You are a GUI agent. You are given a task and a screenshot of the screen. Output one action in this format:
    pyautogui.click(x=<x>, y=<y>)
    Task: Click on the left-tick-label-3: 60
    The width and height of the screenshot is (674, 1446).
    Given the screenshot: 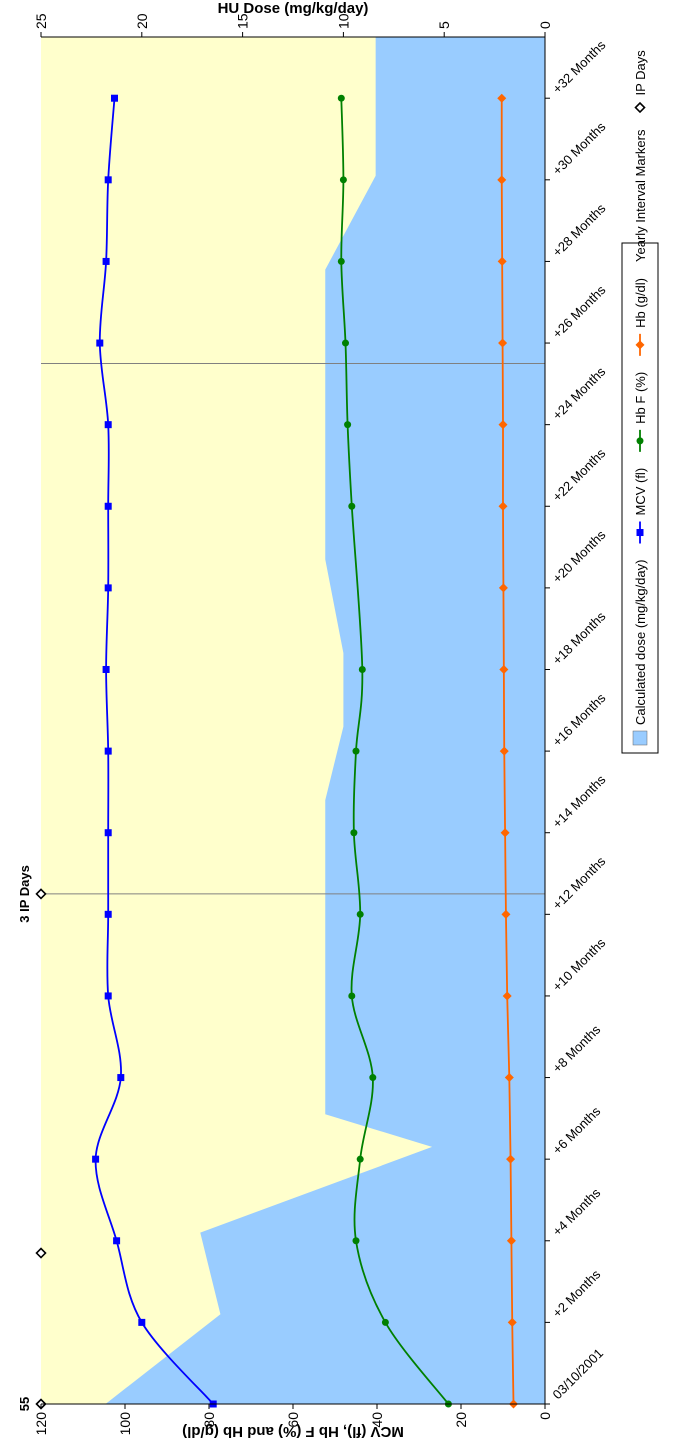 What is the action you would take?
    pyautogui.click(x=293, y=1420)
    